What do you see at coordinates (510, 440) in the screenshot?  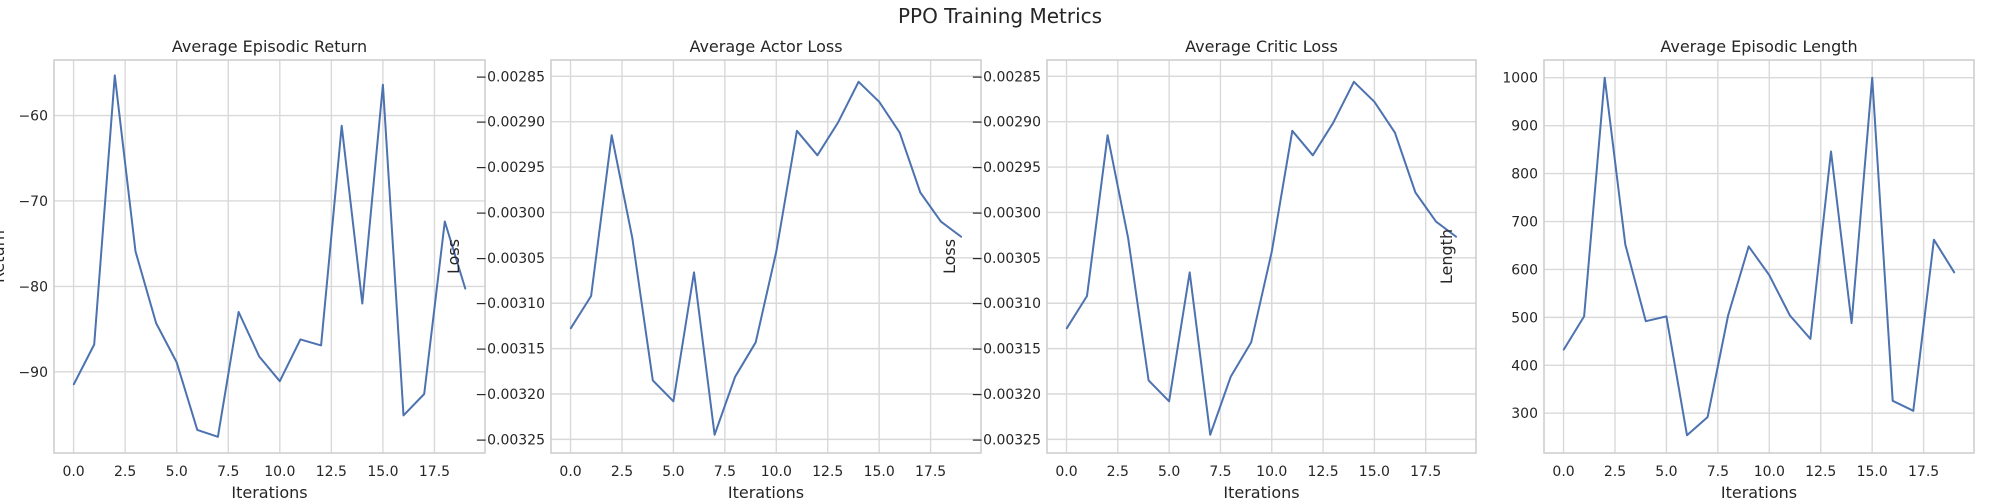 I see `y-tick-label: −0.00325` at bounding box center [510, 440].